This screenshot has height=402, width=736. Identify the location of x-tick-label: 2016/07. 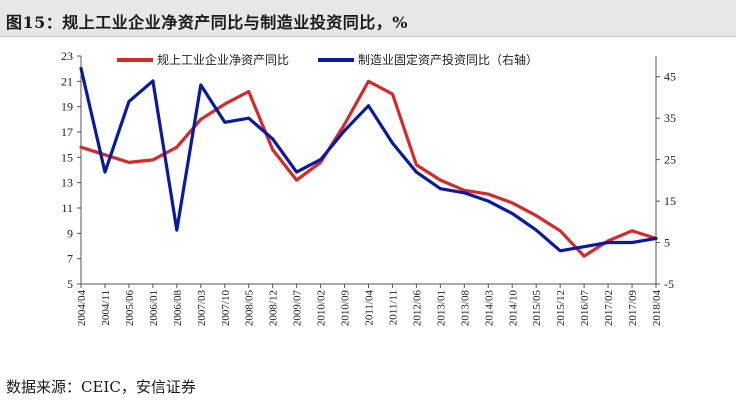
(585, 308).